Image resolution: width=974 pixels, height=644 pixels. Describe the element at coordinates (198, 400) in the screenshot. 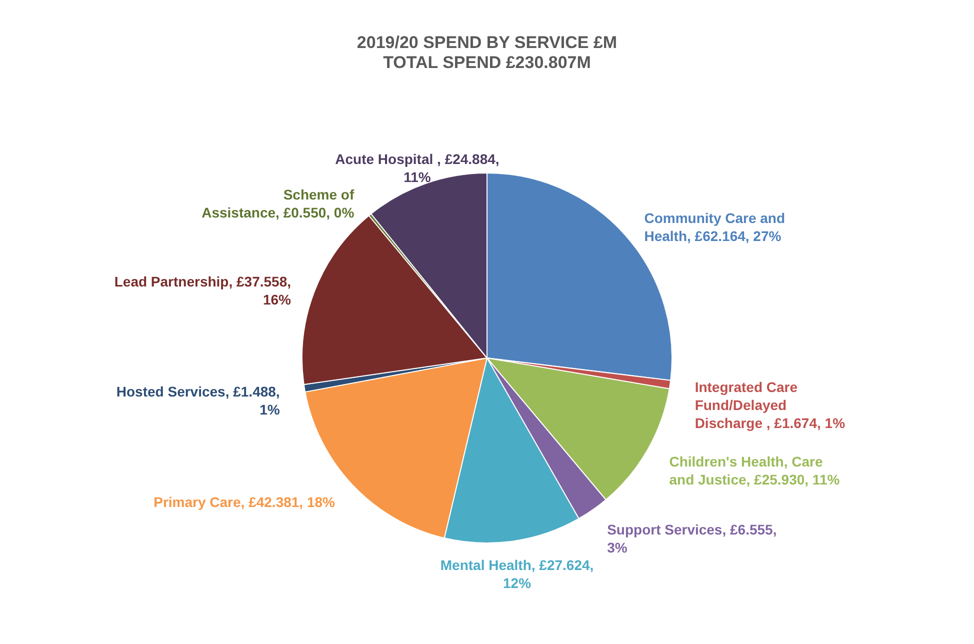

I see `slice-label: Hosted Services, £1.488, 1%` at that location.